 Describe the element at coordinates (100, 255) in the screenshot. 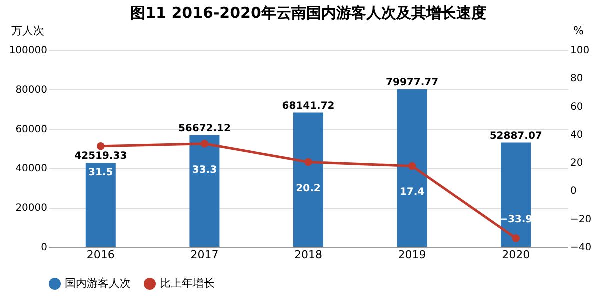

I see `x-tick-label: 2016` at that location.